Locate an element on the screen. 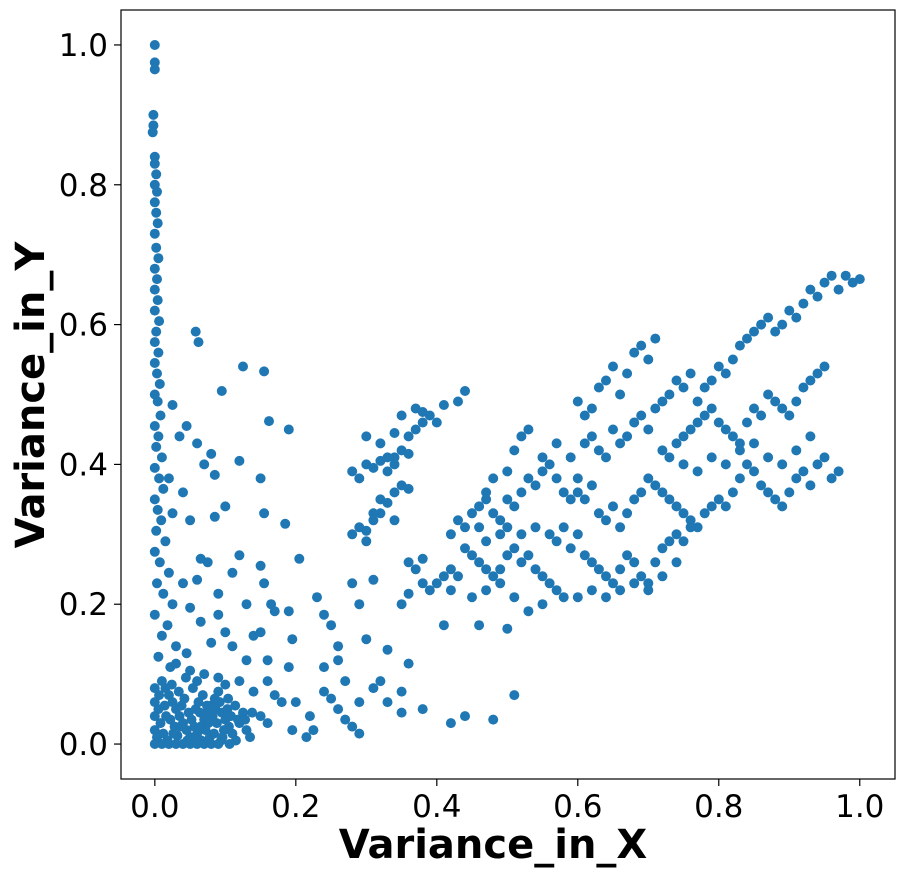 The image size is (904, 878). y-tick-label: 0.8 is located at coordinates (83, 186).